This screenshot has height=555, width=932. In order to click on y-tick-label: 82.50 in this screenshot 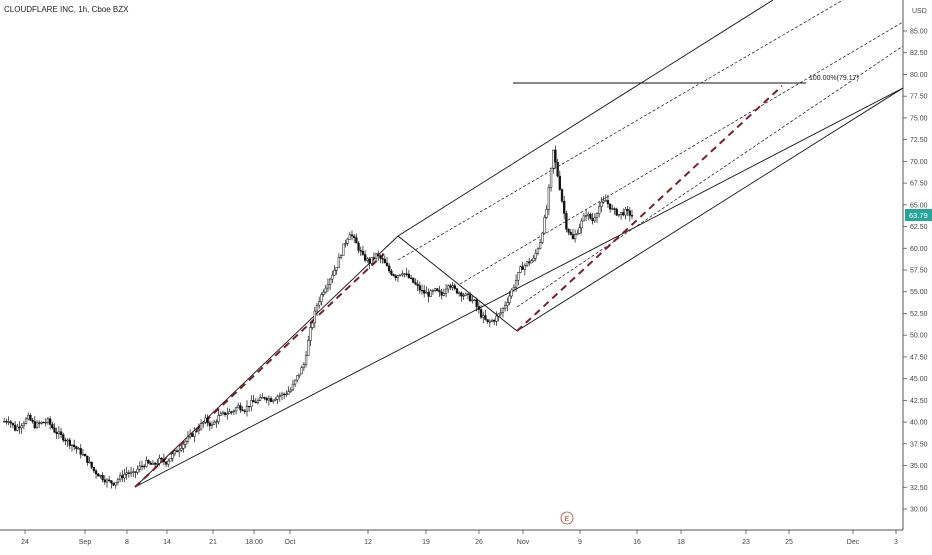, I will do `click(919, 53)`.